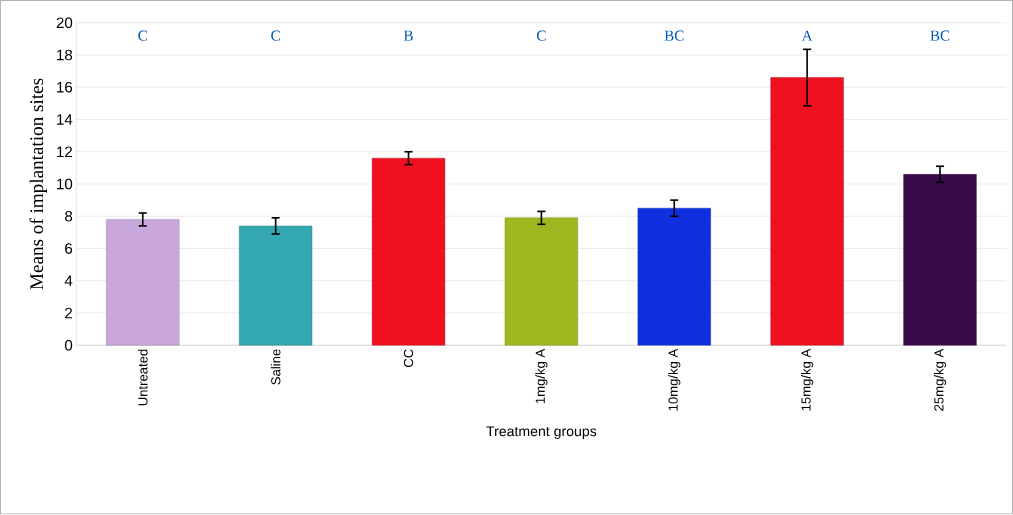 The height and width of the screenshot is (515, 1013). Describe the element at coordinates (275, 367) in the screenshot. I see `x-tick-label: Saline` at that location.